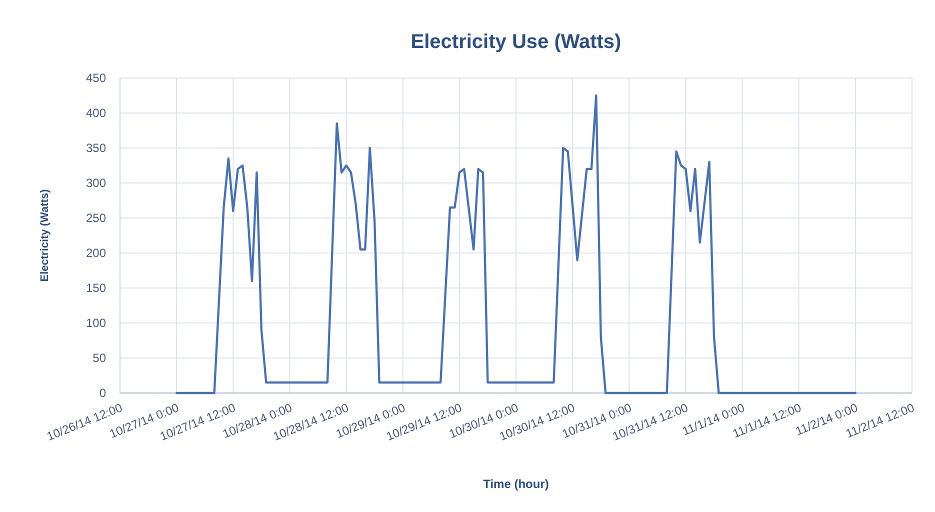 The height and width of the screenshot is (512, 935). What do you see at coordinates (96, 253) in the screenshot?
I see `y-tick-label: 200` at bounding box center [96, 253].